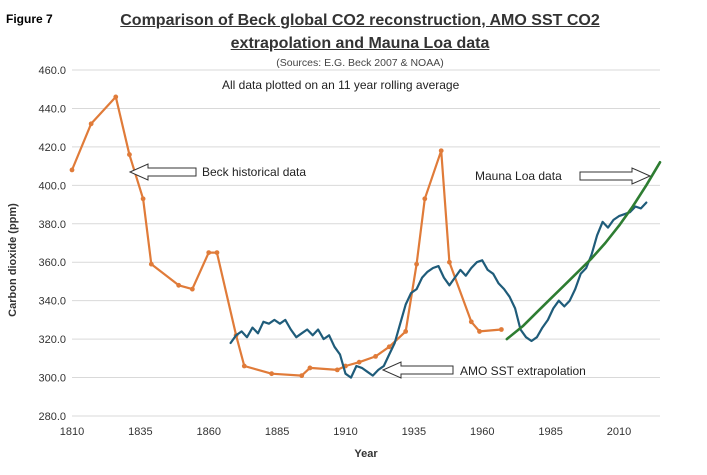 This screenshot has width=707, height=475. Describe the element at coordinates (52, 302) in the screenshot. I see `y-tick-label: 340.0` at that location.